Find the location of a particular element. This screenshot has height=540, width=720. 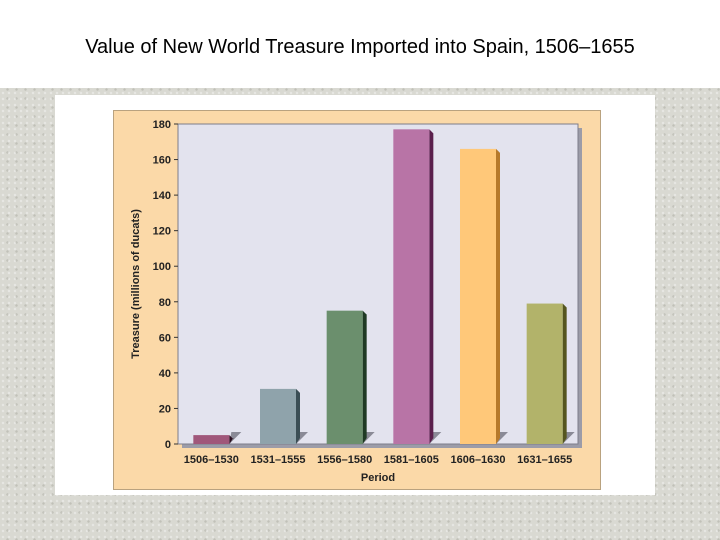

x-tick-label: 1581–1605 is located at coordinates (411, 460).